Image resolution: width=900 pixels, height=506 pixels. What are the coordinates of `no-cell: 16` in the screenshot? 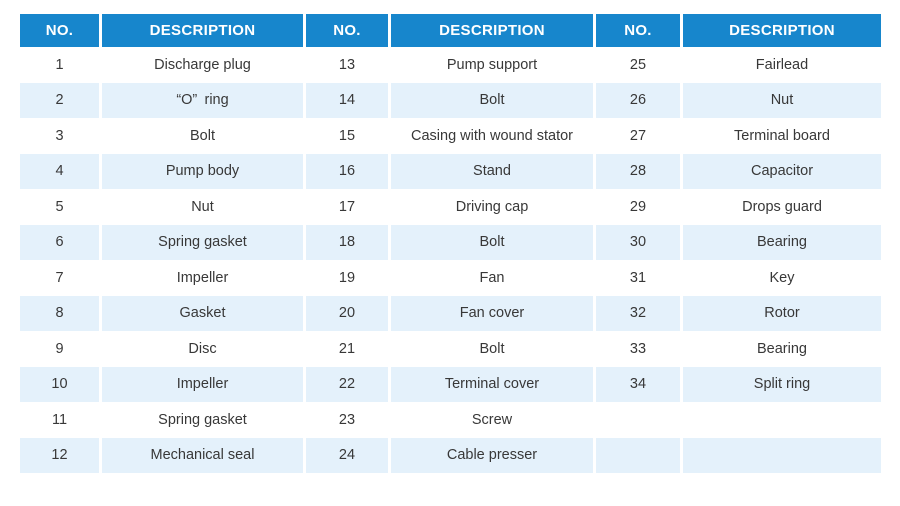 It's located at (348, 171).